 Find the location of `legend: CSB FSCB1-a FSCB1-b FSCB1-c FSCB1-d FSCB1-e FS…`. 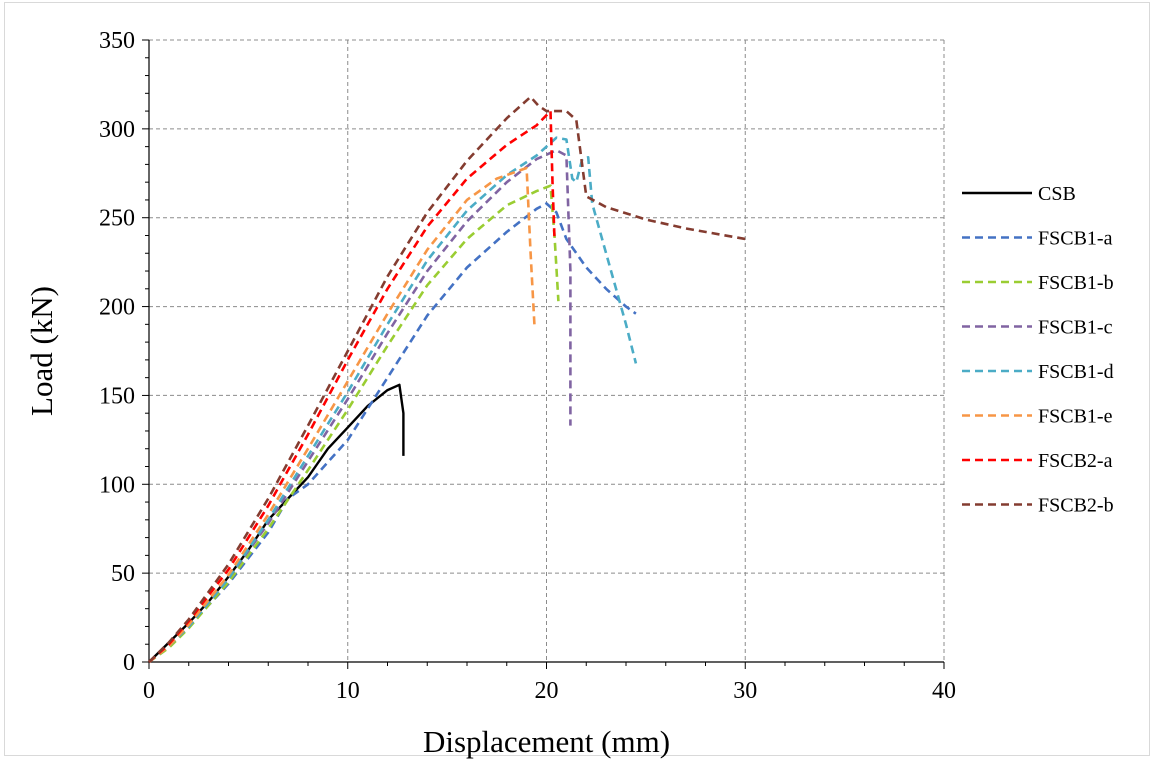

legend: CSB FSCB1-a FSCB1-b FSCB1-c FSCB1-d FSCB1-e FS… is located at coordinates (1038, 350).